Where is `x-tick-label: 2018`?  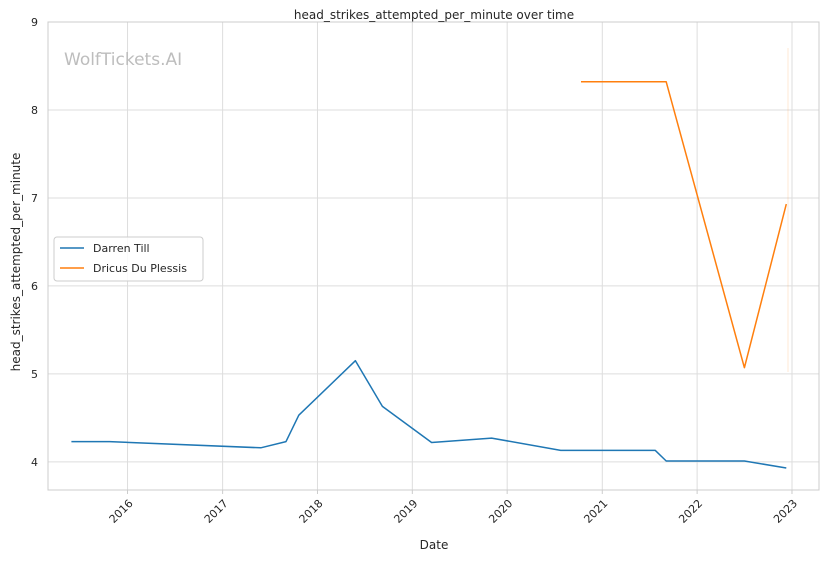 x-tick-label: 2018 is located at coordinates (311, 511).